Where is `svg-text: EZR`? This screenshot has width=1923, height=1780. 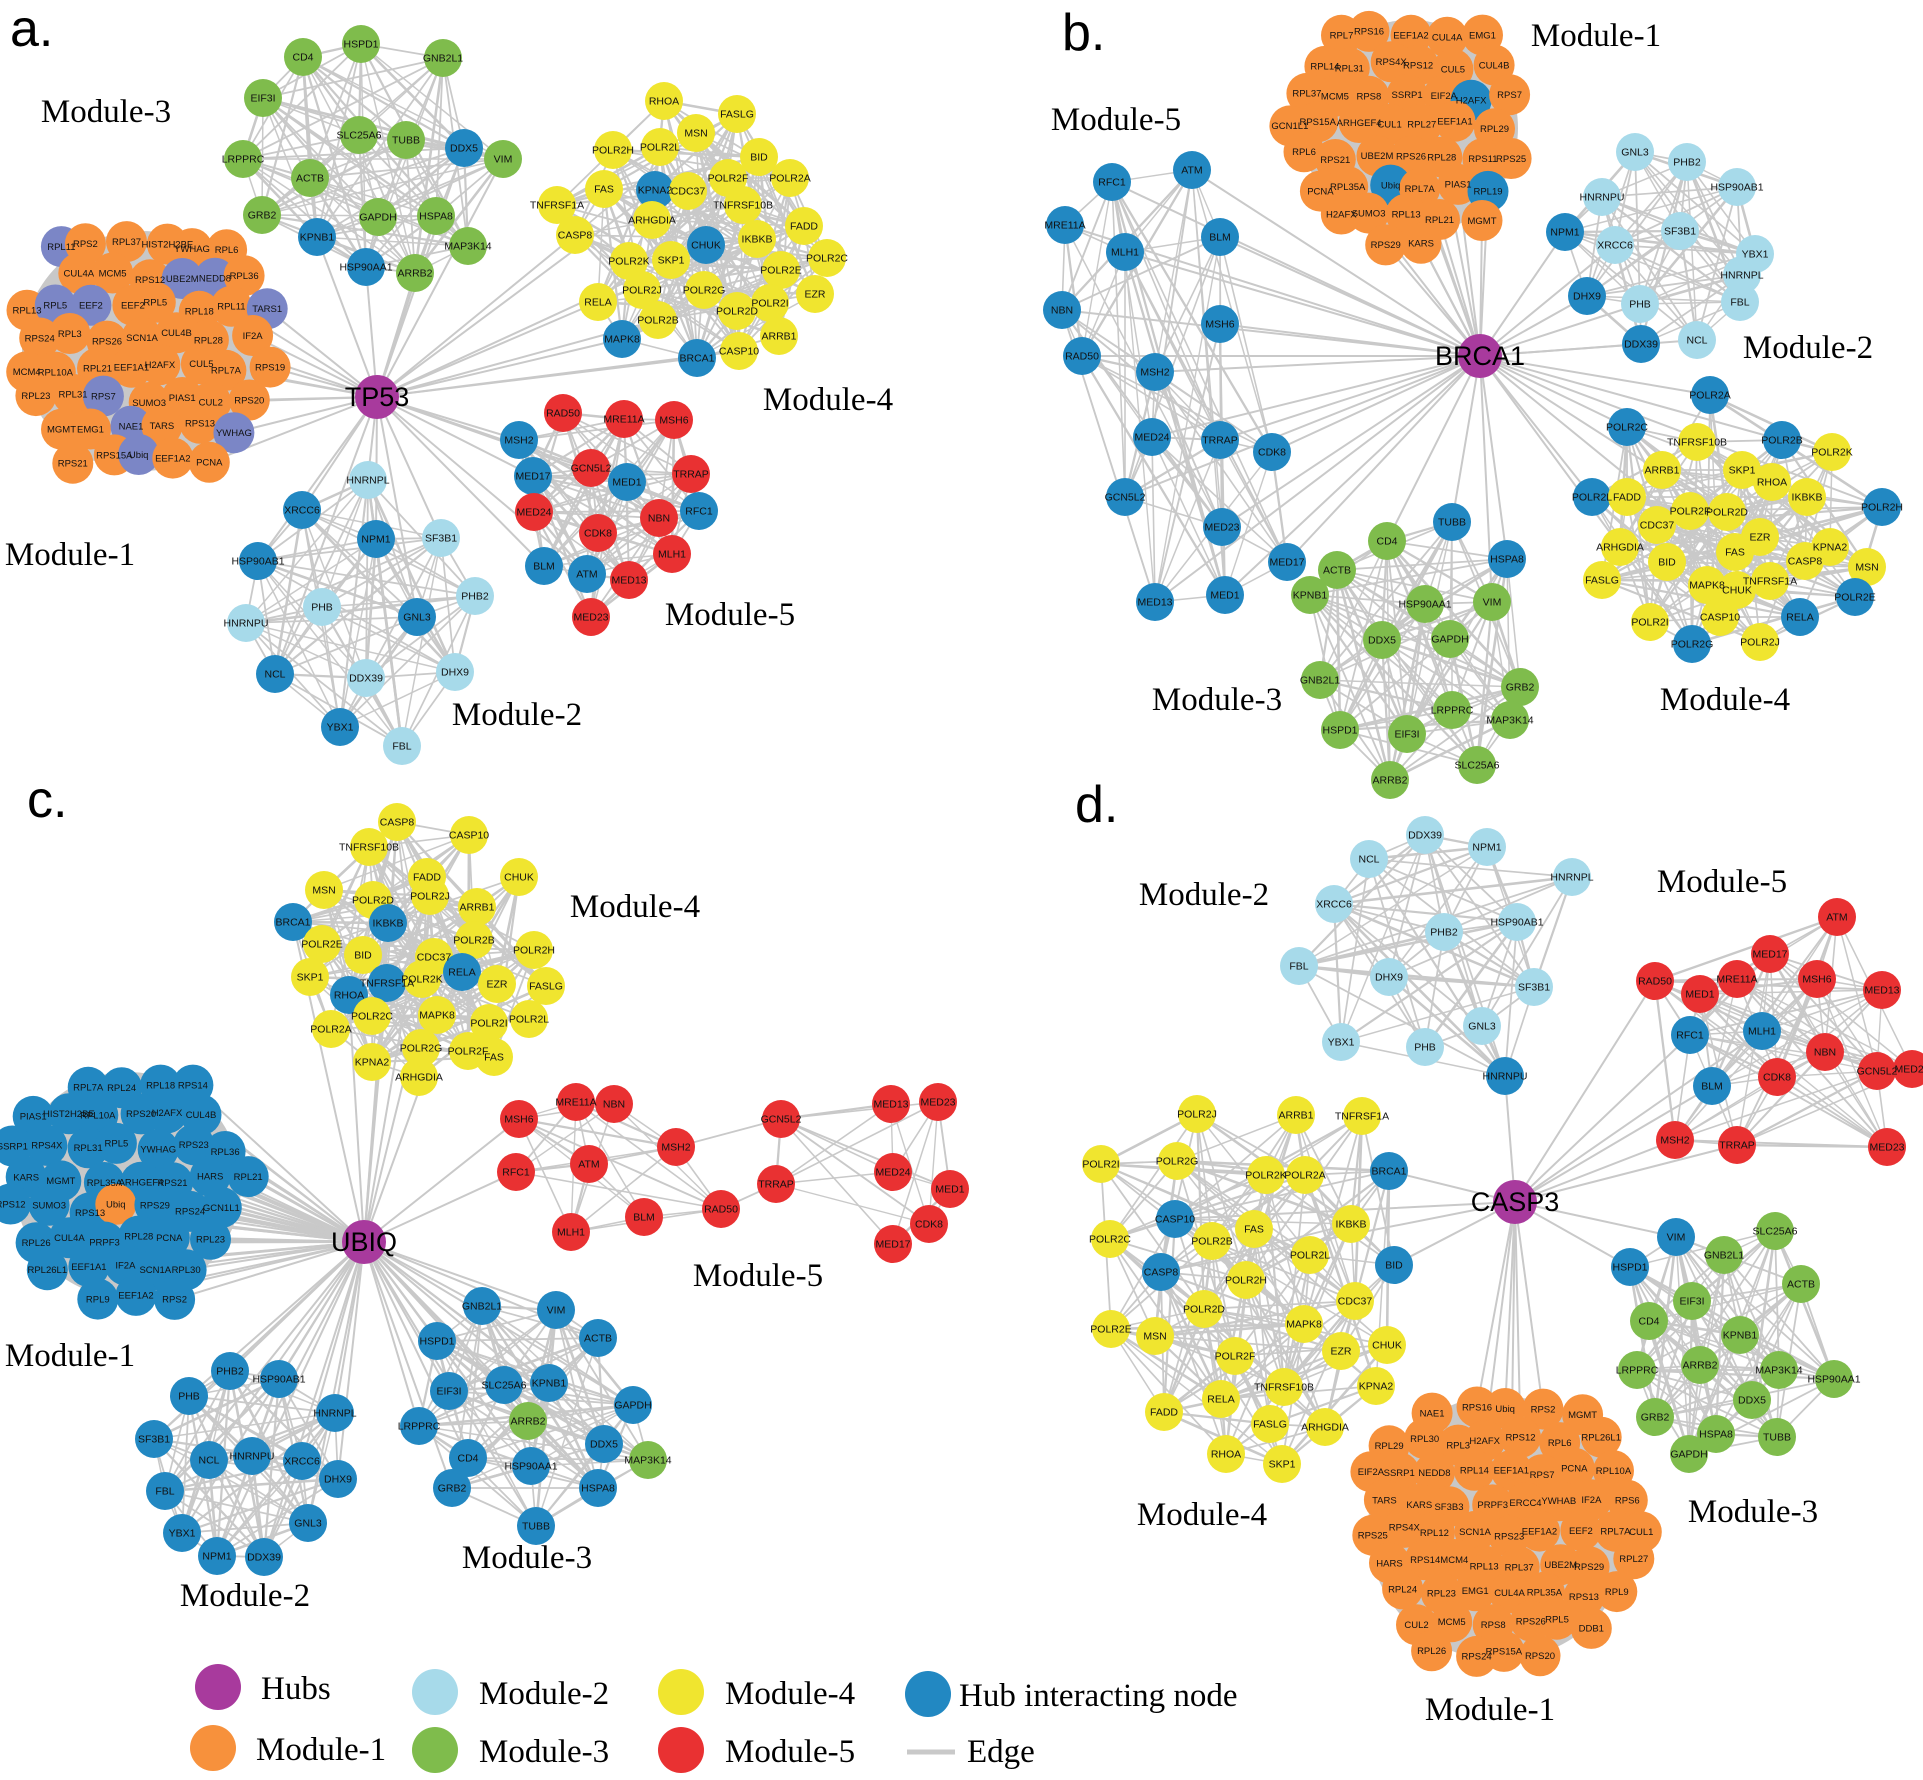
svg-text: EZR is located at coordinates (497, 985).